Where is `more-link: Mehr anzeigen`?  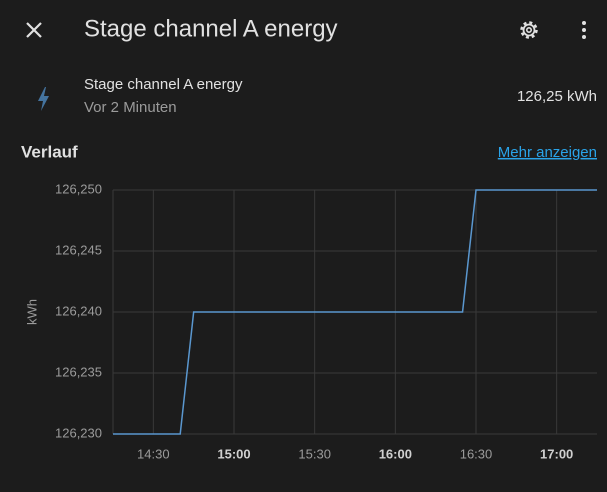 more-link: Mehr anzeigen is located at coordinates (547, 152).